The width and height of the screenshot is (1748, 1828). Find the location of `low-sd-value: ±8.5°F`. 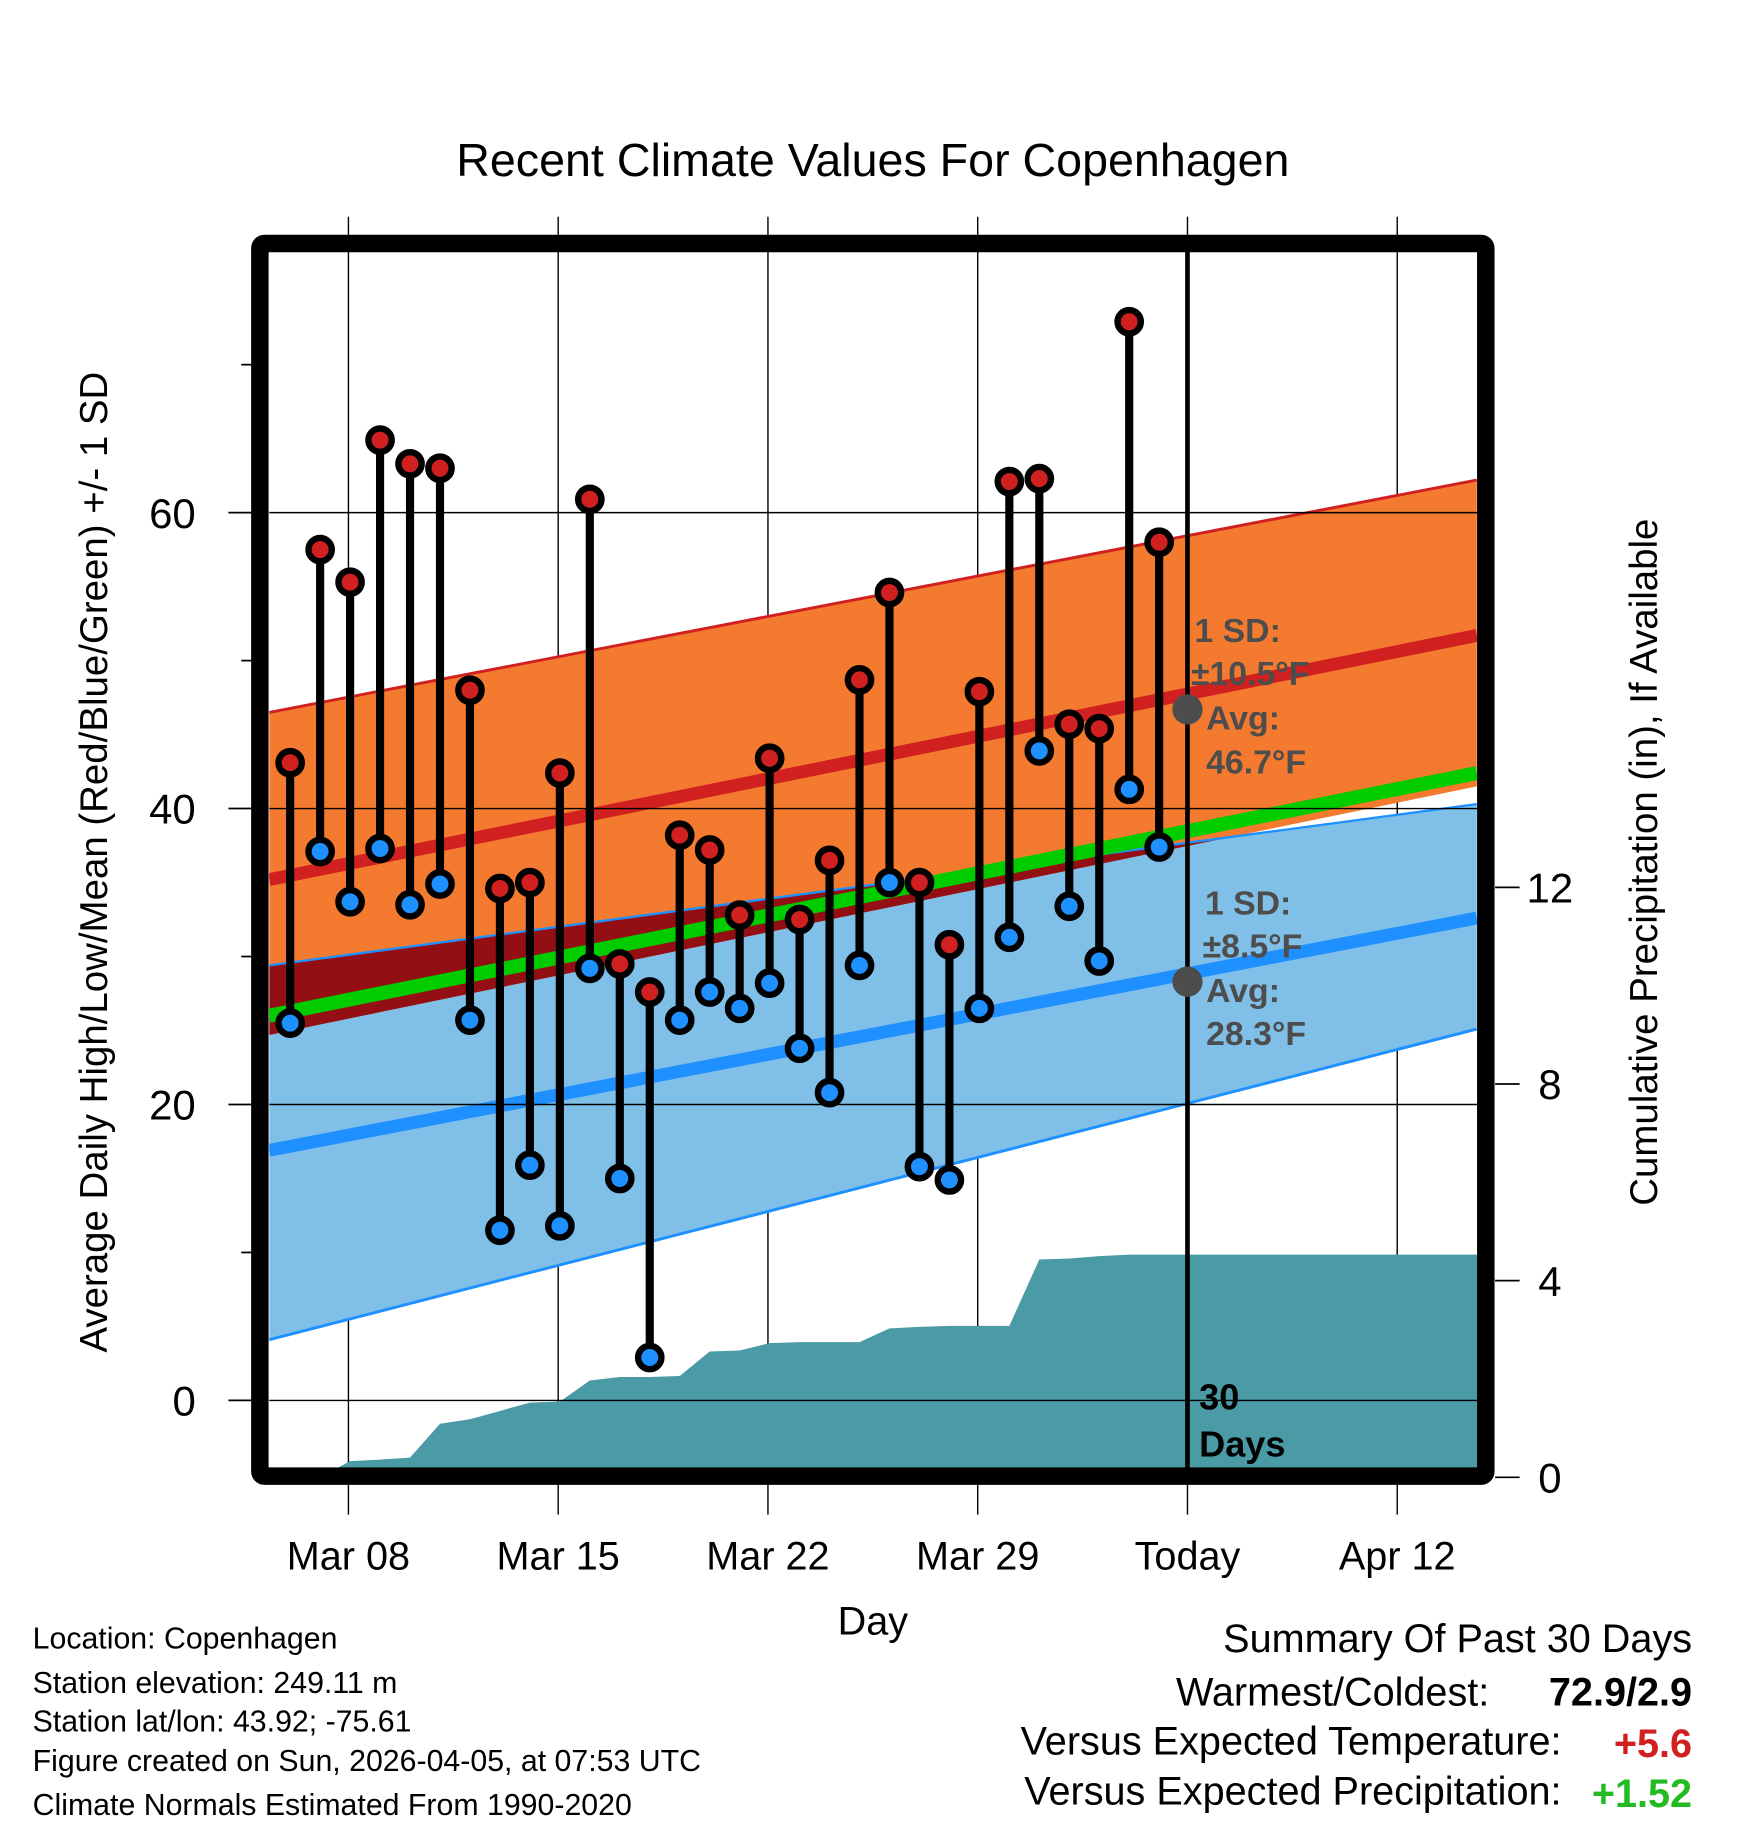

low-sd-value: ±8.5°F is located at coordinates (1253, 947).